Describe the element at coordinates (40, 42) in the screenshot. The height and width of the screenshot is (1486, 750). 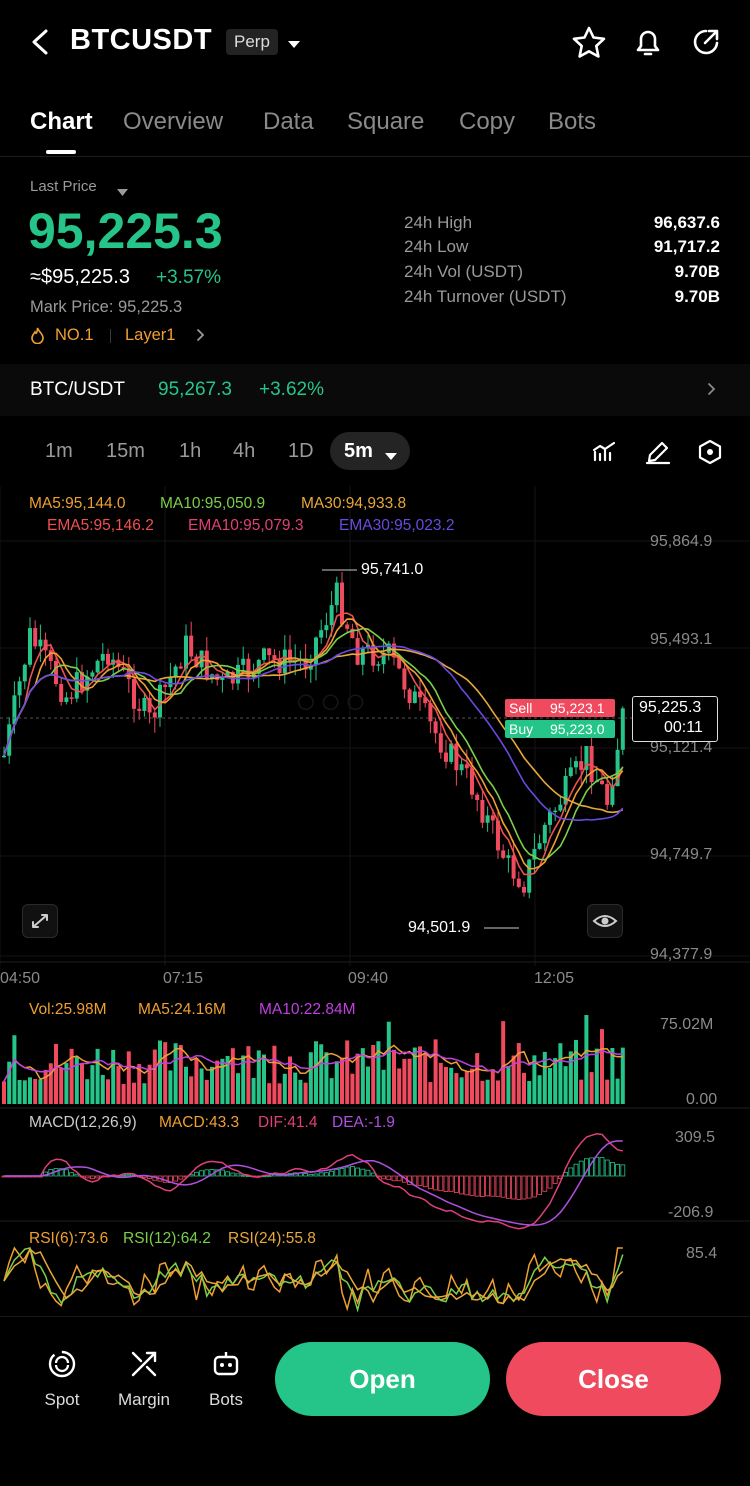
I see `back-button` at that location.